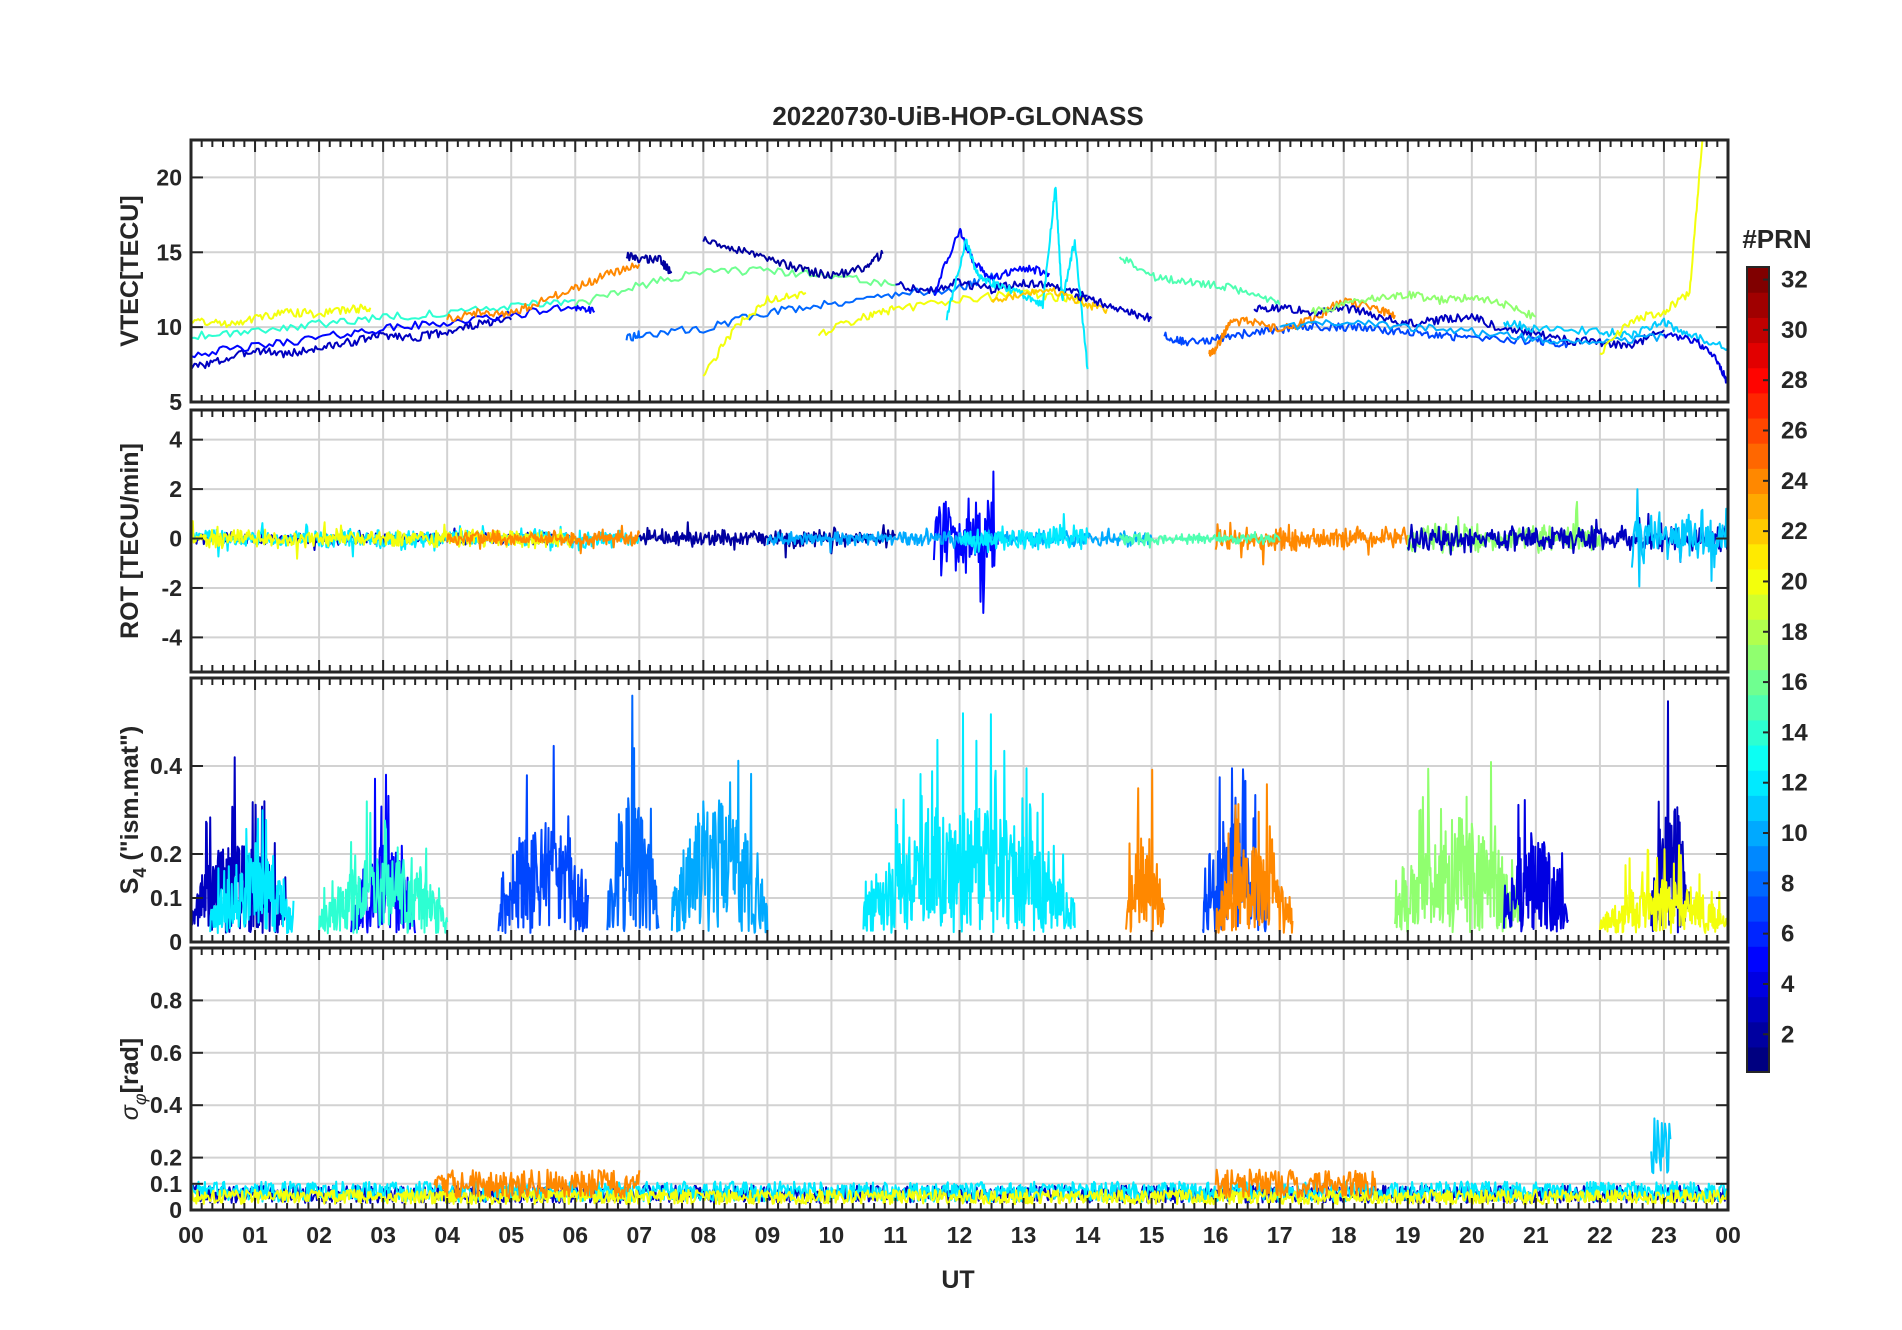 The image size is (1902, 1330). I want to click on x-tick-label: 12, so click(960, 1235).